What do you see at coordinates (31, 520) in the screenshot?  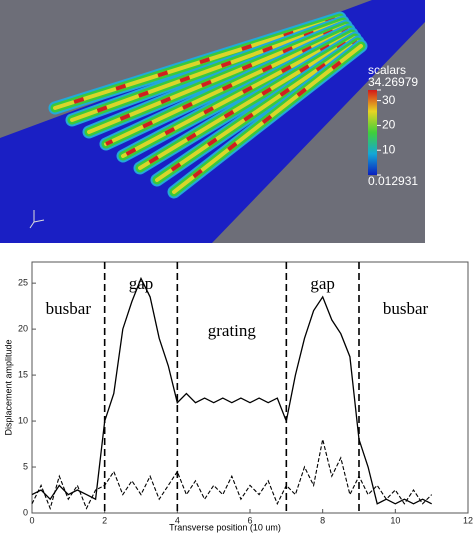 I see `x-tick-label: 0` at bounding box center [31, 520].